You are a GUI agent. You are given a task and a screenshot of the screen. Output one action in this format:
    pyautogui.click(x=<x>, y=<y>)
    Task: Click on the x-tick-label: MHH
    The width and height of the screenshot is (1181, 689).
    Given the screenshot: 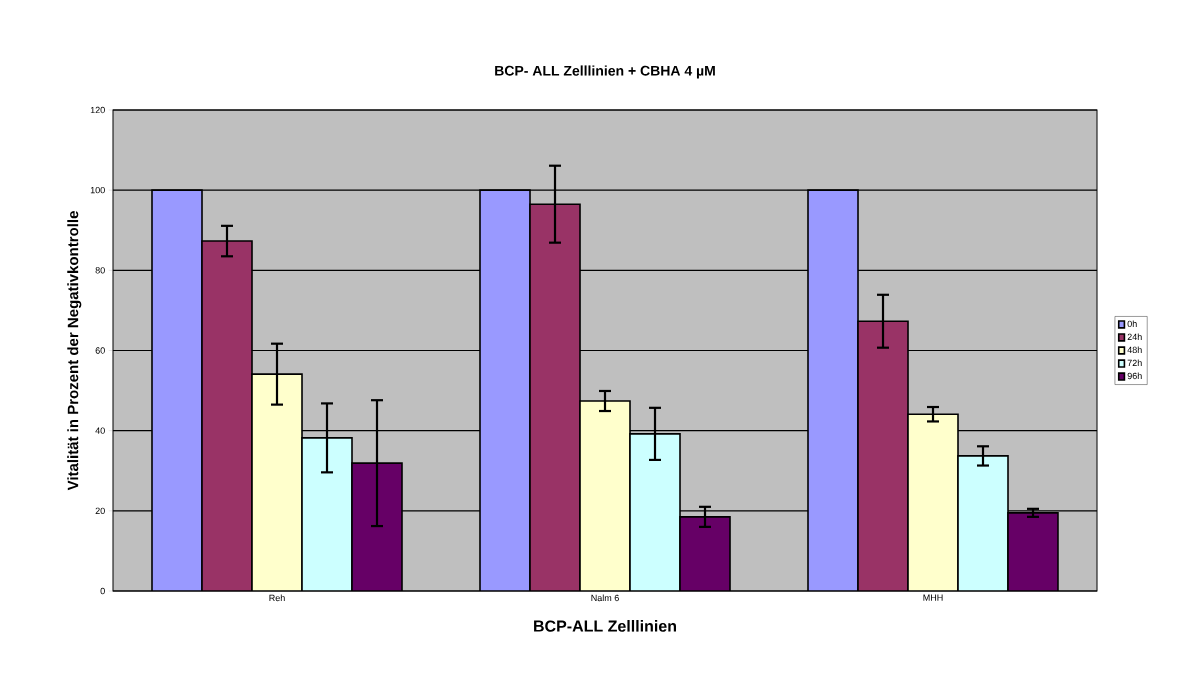 What is the action you would take?
    pyautogui.click(x=933, y=597)
    